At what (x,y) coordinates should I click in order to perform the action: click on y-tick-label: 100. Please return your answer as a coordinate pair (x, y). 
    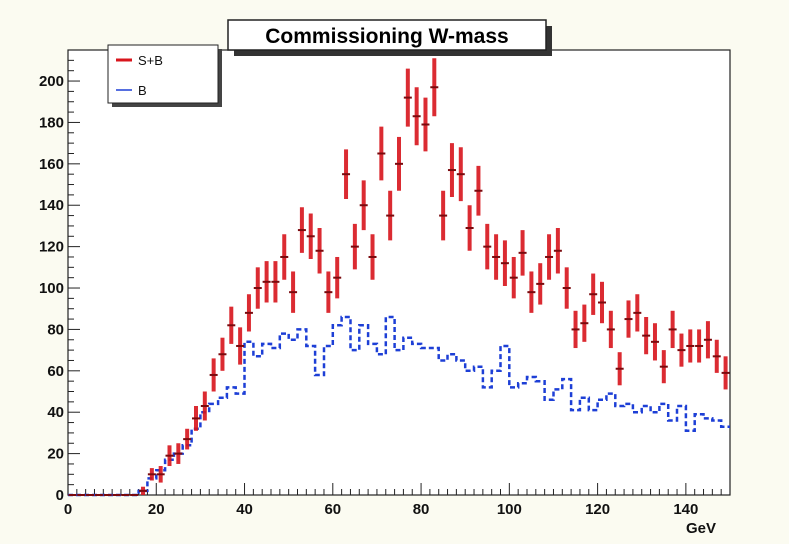
    Looking at the image, I should click on (51, 288).